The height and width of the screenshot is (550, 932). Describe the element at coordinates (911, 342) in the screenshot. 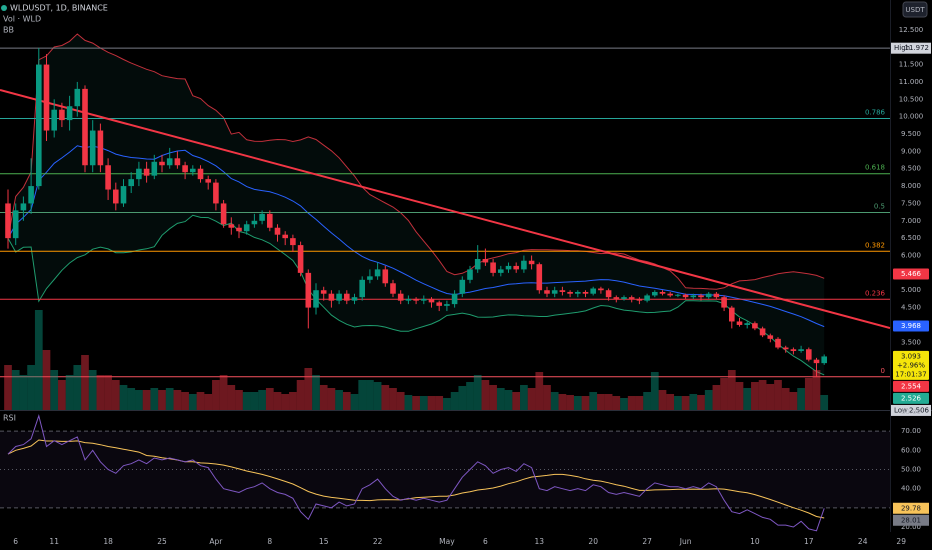

I see `y-tick-label: 3.500` at that location.